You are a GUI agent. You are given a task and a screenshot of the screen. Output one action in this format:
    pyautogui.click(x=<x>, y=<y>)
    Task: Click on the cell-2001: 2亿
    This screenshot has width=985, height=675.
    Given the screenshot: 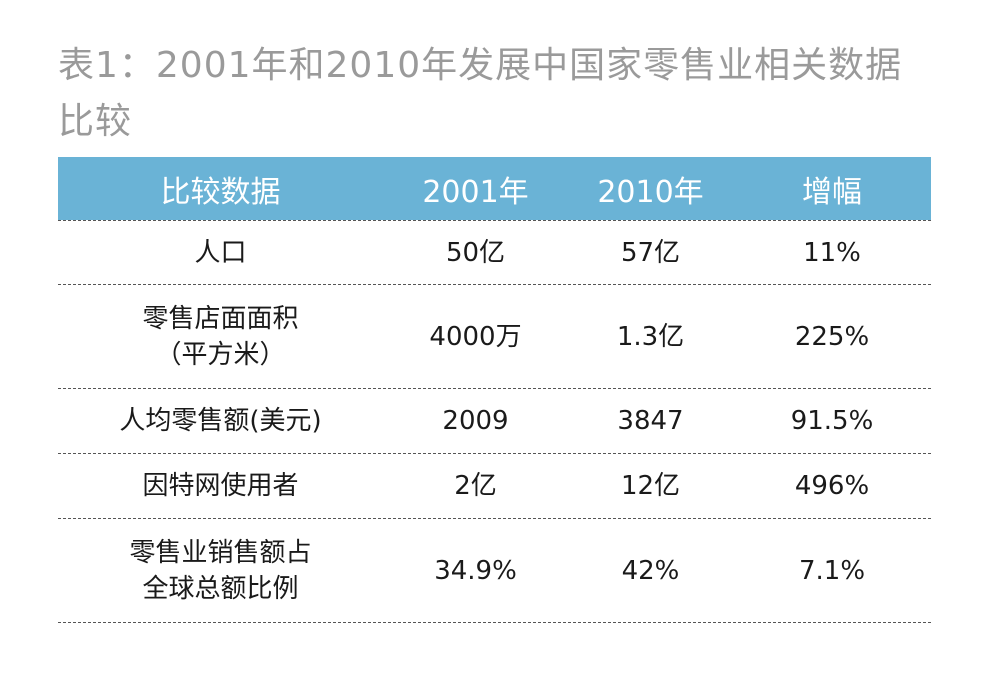 What is the action you would take?
    pyautogui.click(x=475, y=486)
    